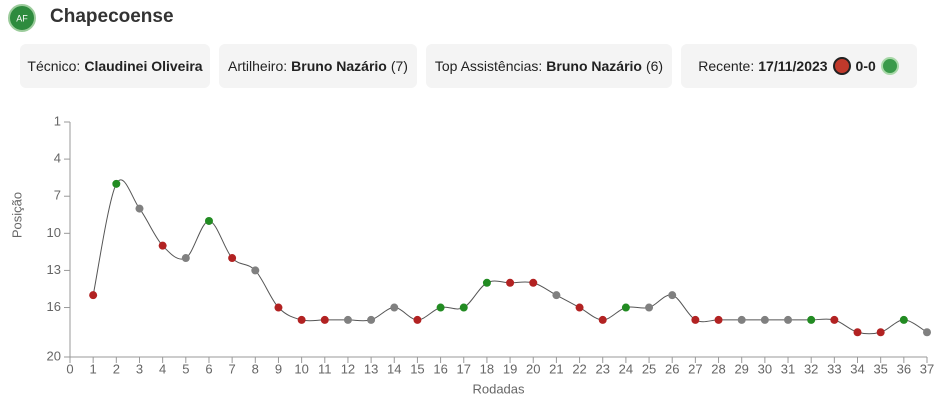 This screenshot has width=950, height=401. What do you see at coordinates (255, 368) in the screenshot?
I see `x-tick-label: 8` at bounding box center [255, 368].